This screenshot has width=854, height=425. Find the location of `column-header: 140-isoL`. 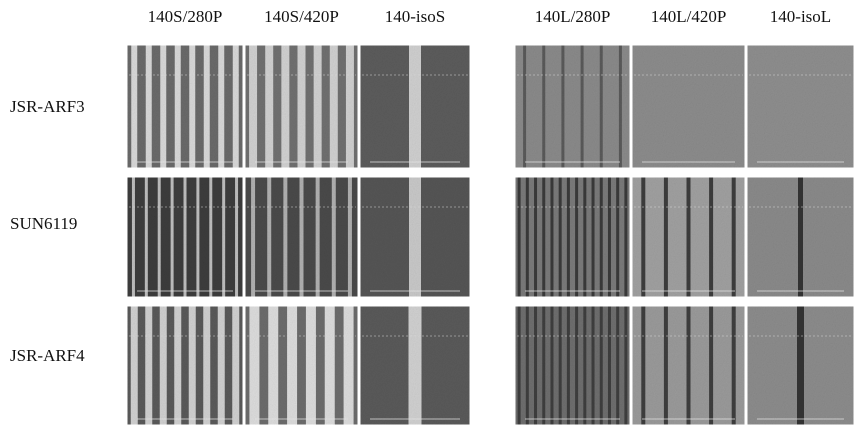

column-header: 140-isoL is located at coordinates (800, 16).